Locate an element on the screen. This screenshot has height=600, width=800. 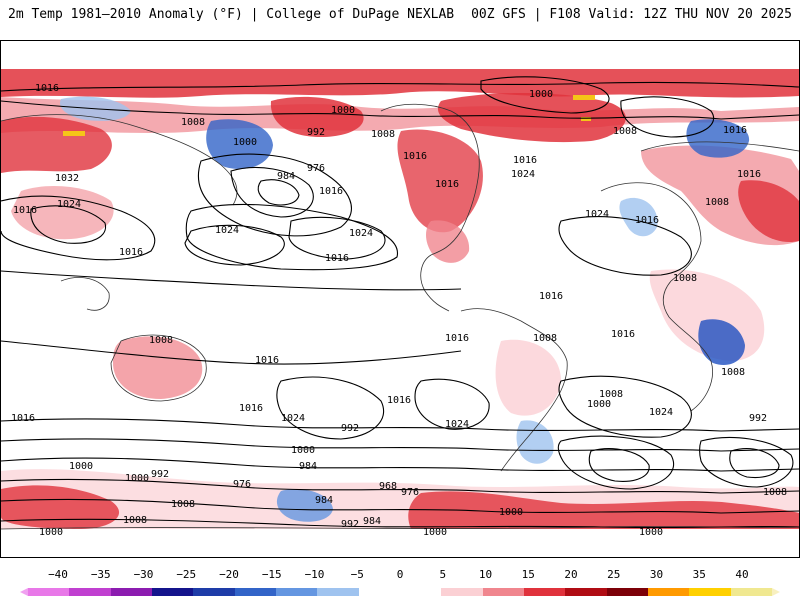
colorbar-tick-label: 20 is located at coordinates (571, 574).